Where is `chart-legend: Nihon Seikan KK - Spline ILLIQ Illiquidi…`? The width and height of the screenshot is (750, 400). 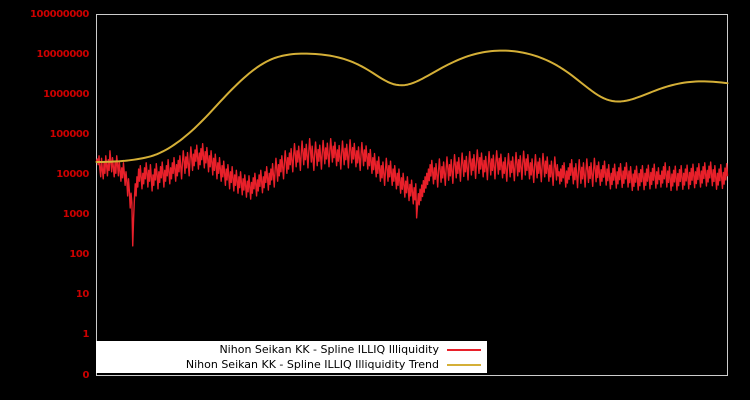 chart-legend: Nihon Seikan KK - Spline ILLIQ Illiquidi… is located at coordinates (291, 357).